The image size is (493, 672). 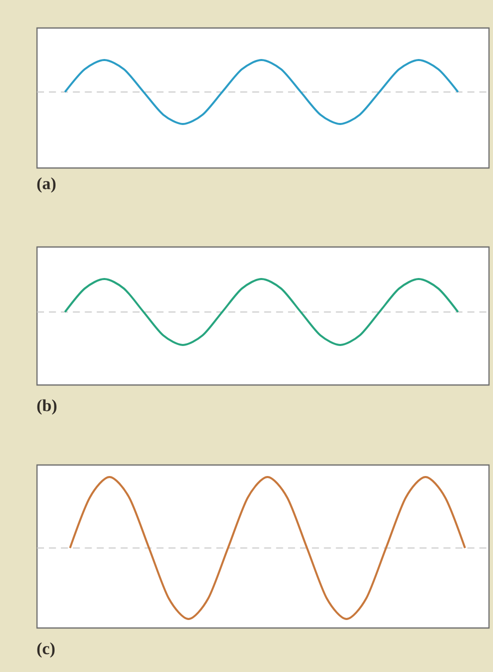 I want to click on text: (b), so click(x=46, y=407).